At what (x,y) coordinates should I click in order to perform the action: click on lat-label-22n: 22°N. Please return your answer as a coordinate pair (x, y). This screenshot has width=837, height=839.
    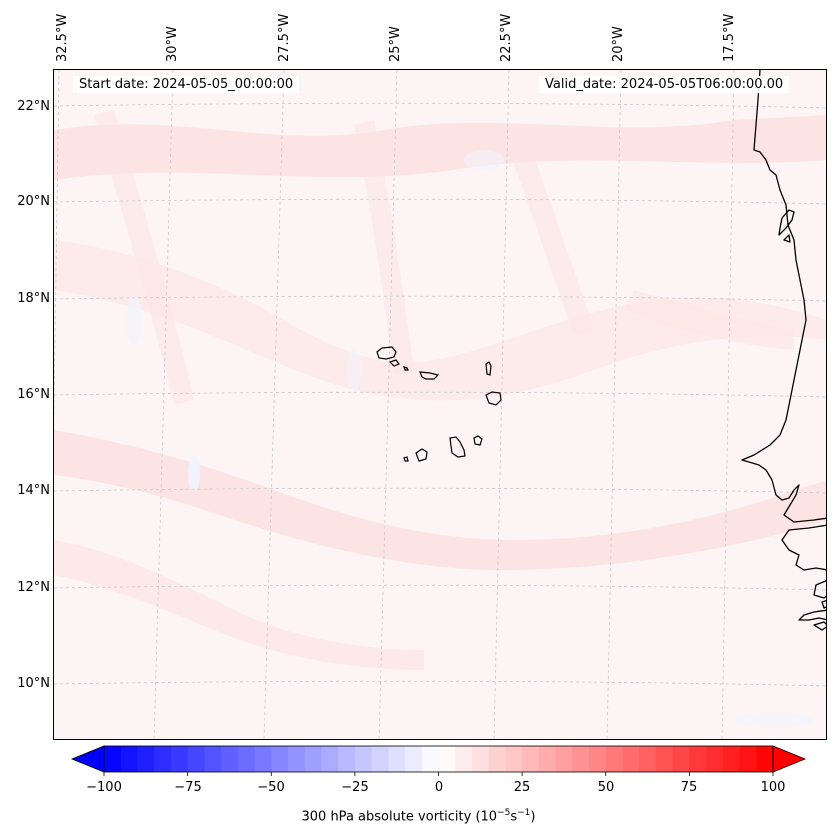
    Looking at the image, I should click on (33, 106).